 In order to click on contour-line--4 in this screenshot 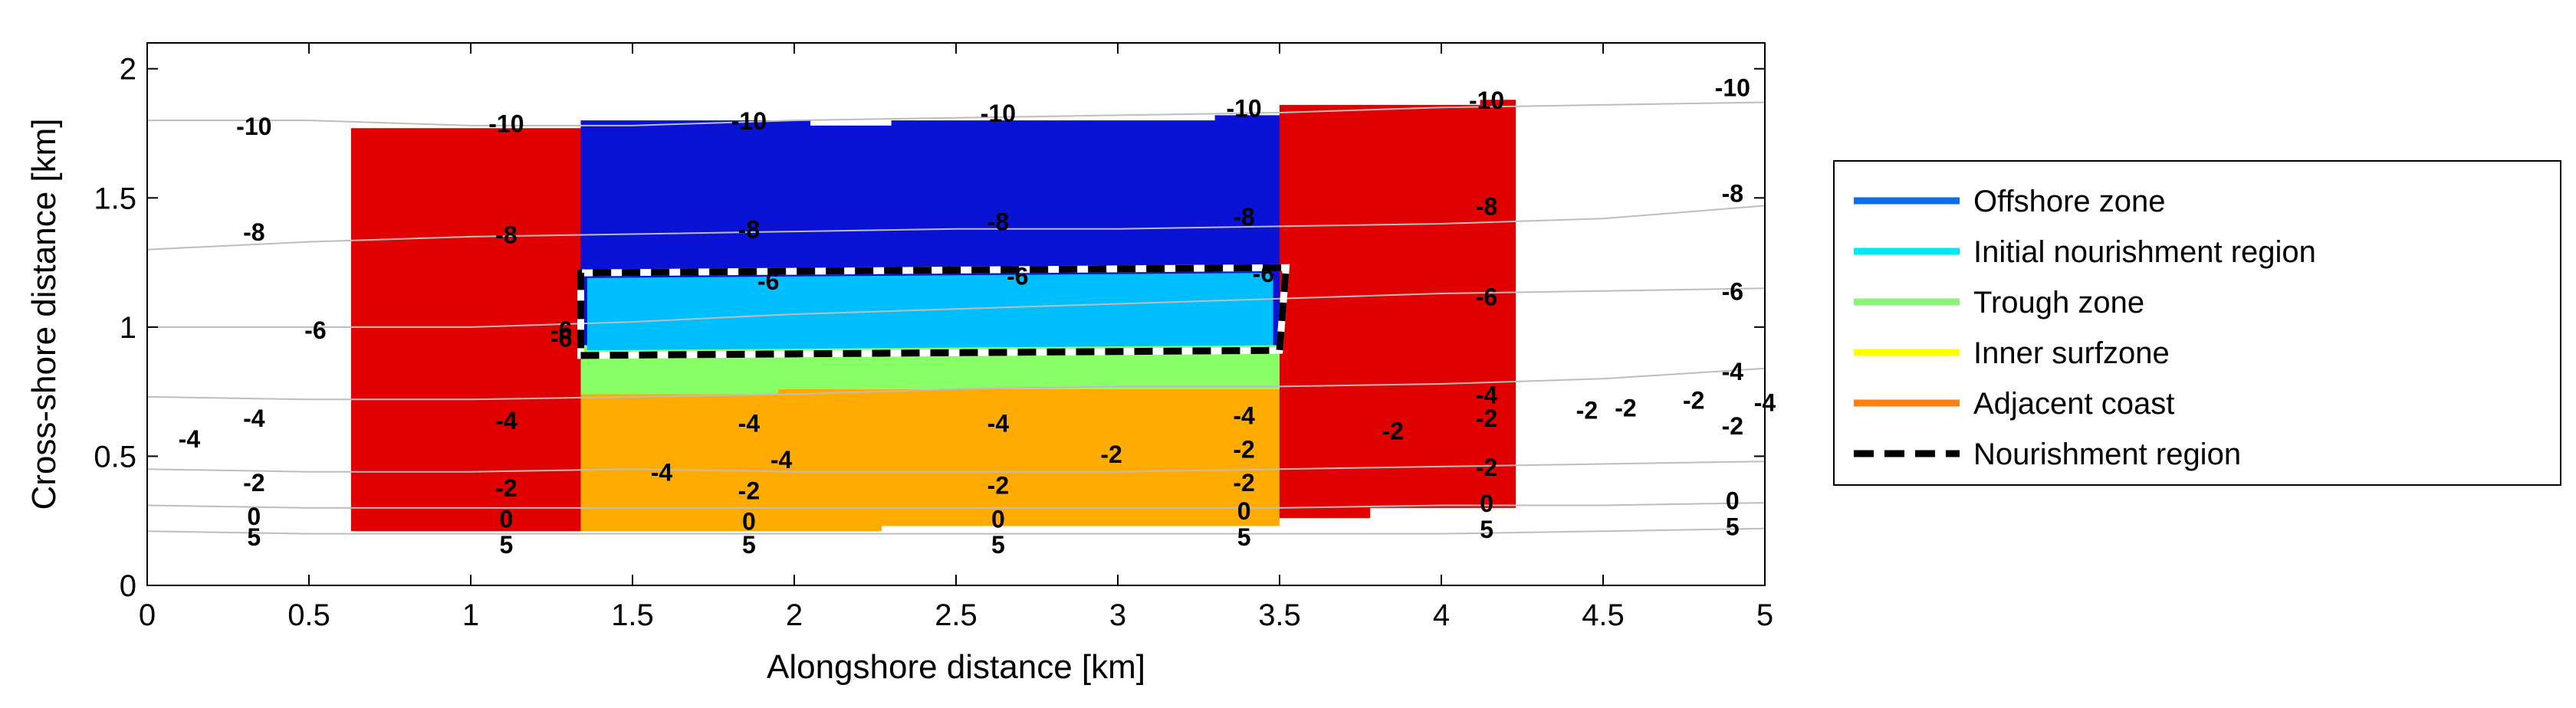, I will do `click(956, 384)`.